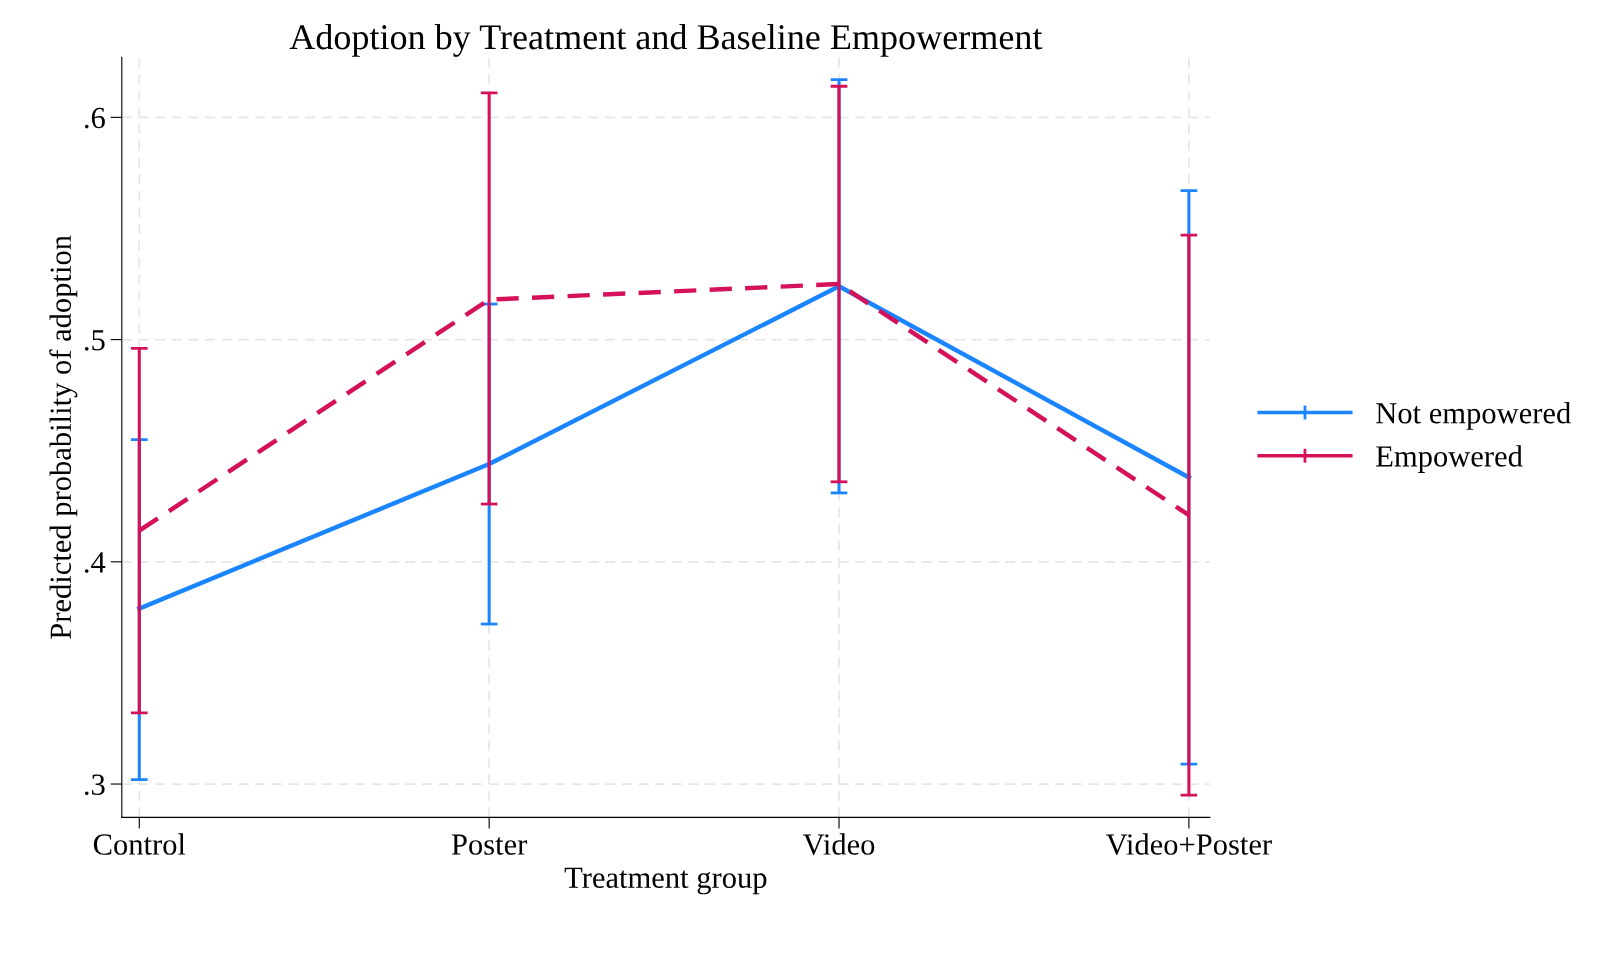 Image resolution: width=1624 pixels, height=956 pixels. Describe the element at coordinates (95, 562) in the screenshot. I see `y-tick-label: .4` at that location.